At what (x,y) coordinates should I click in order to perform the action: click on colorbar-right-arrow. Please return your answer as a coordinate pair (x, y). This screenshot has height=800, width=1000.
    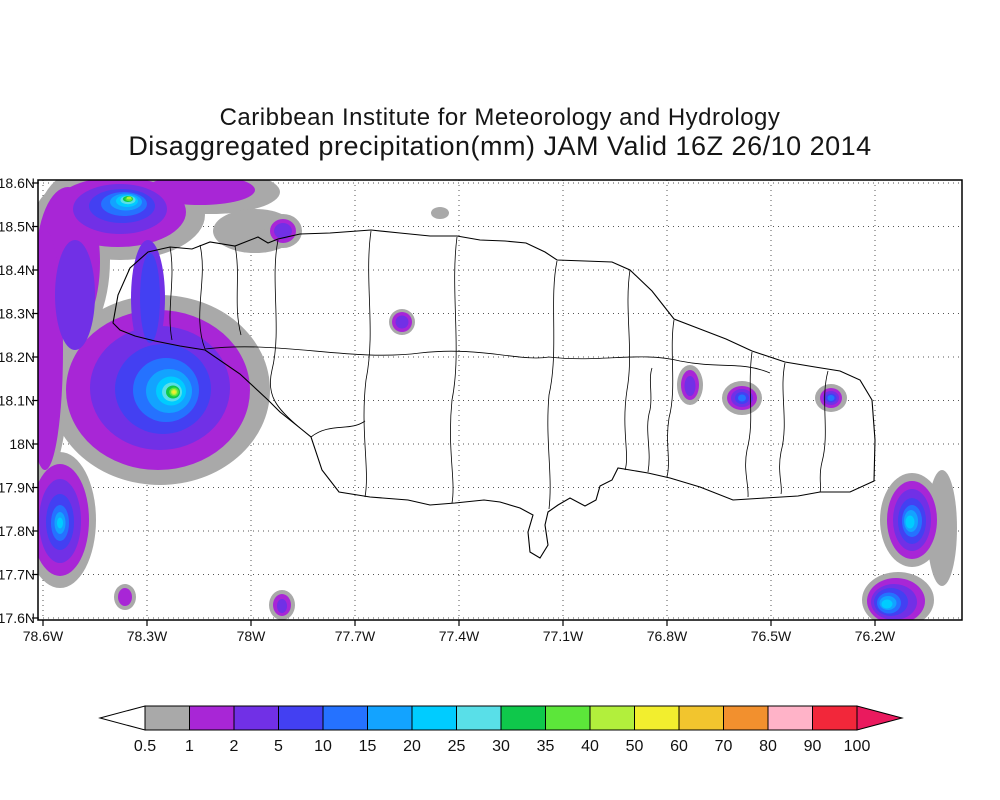
    Looking at the image, I should click on (880, 718).